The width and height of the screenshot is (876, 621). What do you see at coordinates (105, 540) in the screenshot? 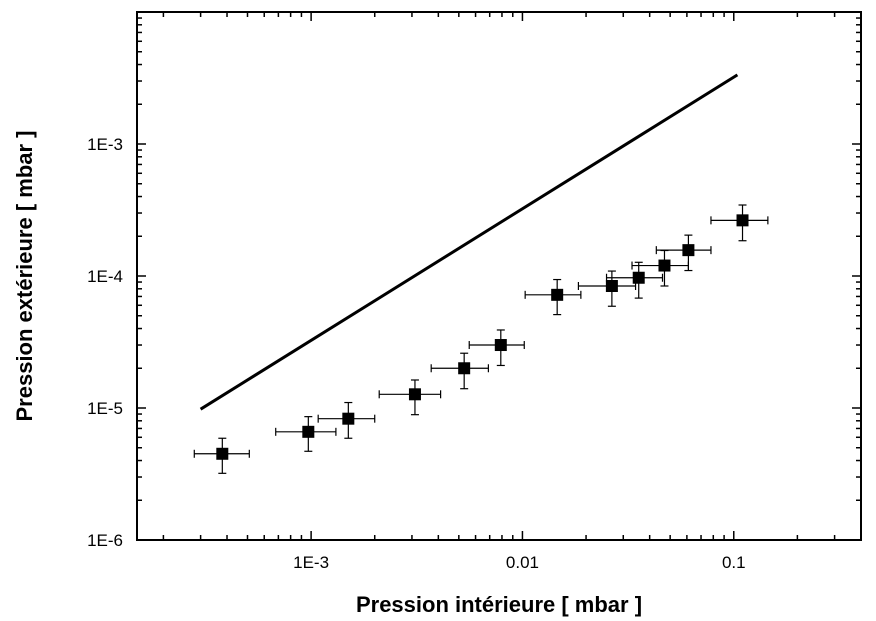
I see `y-tick-label: 1E-6` at bounding box center [105, 540].